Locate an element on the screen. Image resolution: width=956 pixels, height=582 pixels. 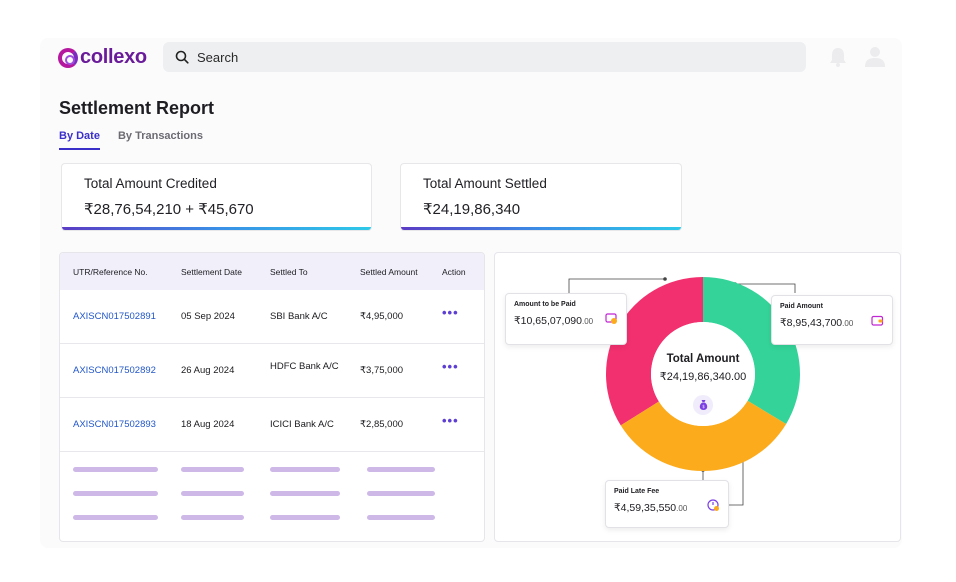
late-fee-label: Paid Late Fee is located at coordinates (637, 491).